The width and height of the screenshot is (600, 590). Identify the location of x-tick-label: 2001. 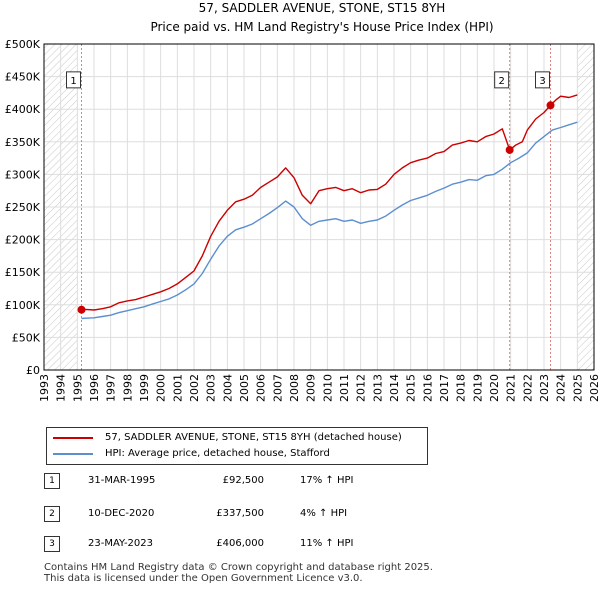
(177, 388).